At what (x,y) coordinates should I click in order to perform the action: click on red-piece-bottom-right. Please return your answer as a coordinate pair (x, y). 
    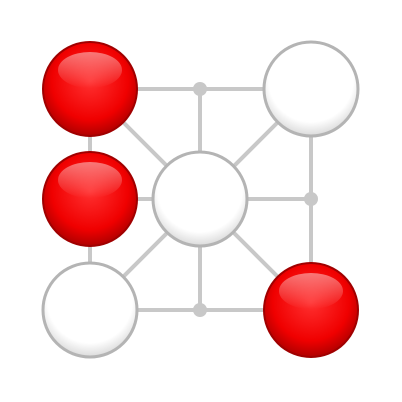
    Looking at the image, I should click on (311, 310).